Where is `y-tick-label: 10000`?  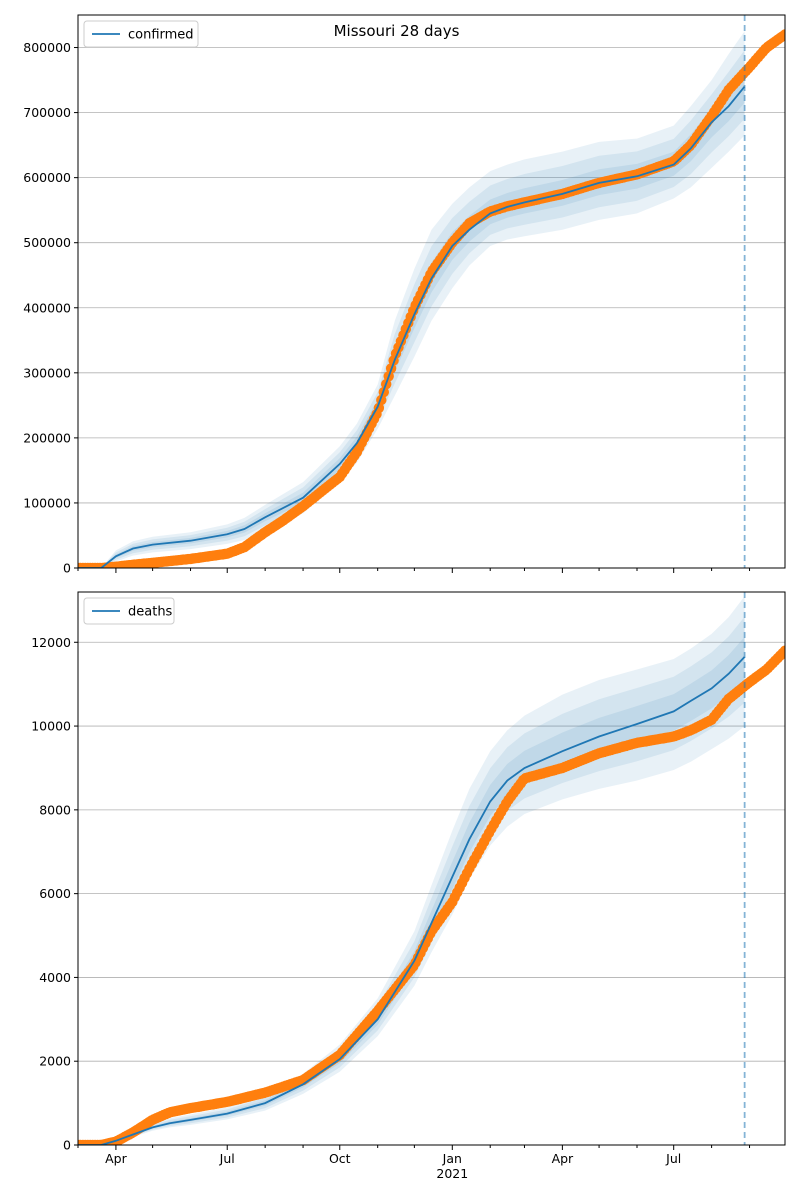
y-tick-label: 10000 is located at coordinates (51, 726).